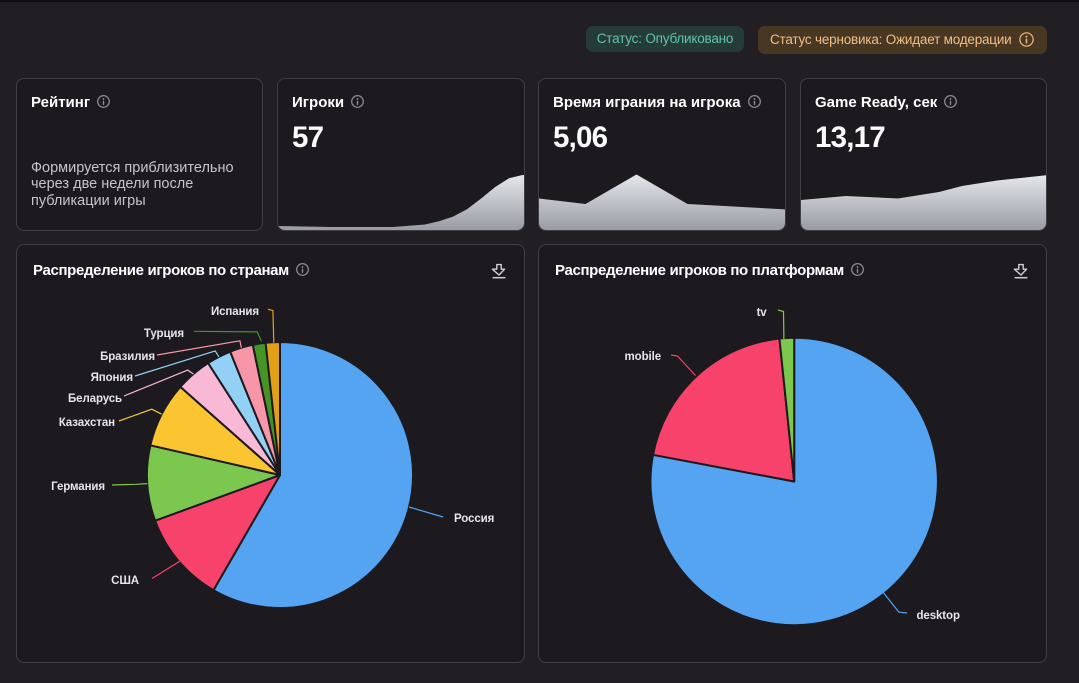 Image resolution: width=1079 pixels, height=683 pixels. What do you see at coordinates (95, 399) in the screenshot?
I see `svg-text: Беларусь` at bounding box center [95, 399].